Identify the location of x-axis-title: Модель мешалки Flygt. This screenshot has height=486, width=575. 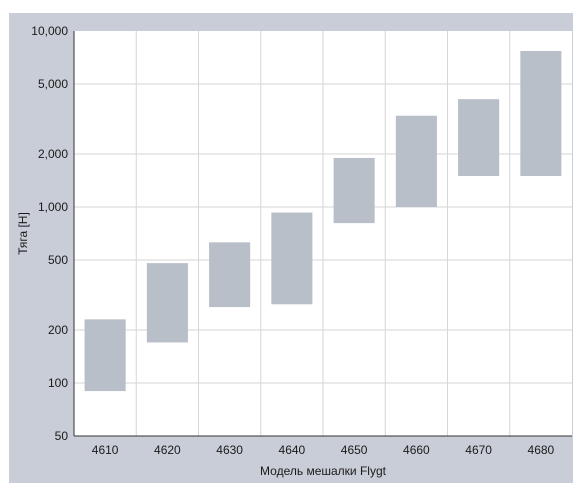
(323, 471).